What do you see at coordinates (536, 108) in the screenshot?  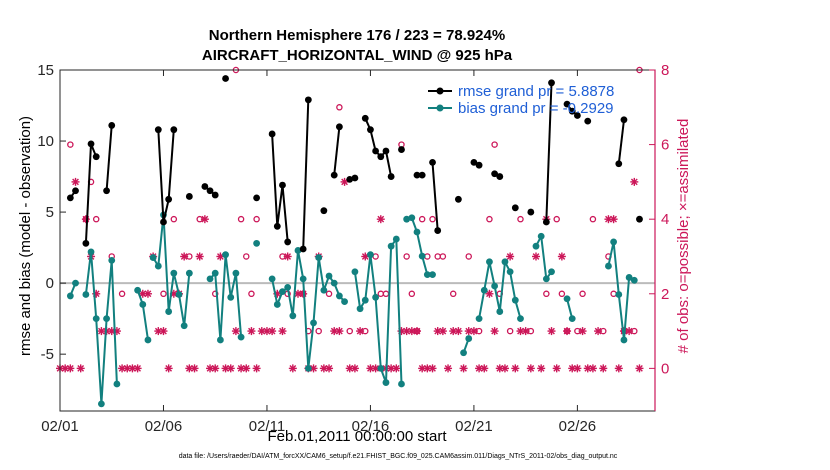 I see `legend-bias-label: bias grand pr = -0.2929` at bounding box center [536, 108].